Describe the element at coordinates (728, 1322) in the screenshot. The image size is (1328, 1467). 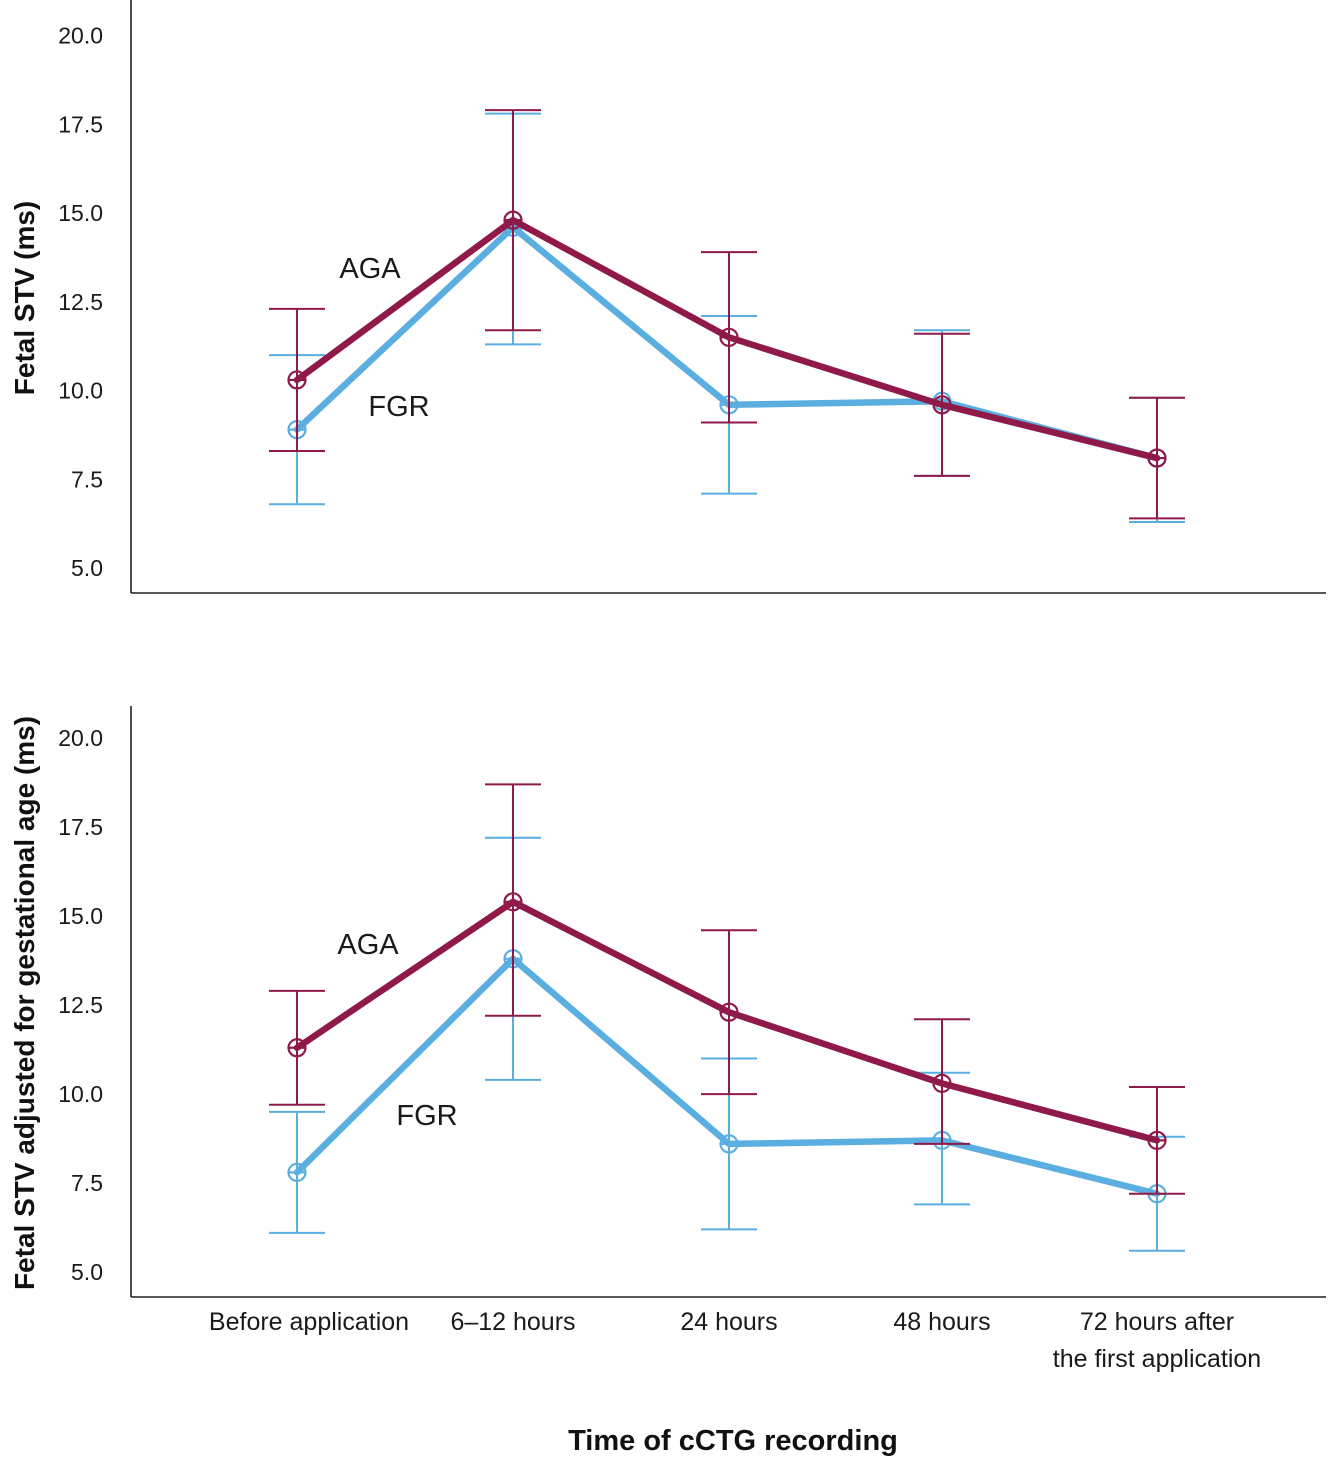
I see `x-tick-label: 24 hours` at that location.